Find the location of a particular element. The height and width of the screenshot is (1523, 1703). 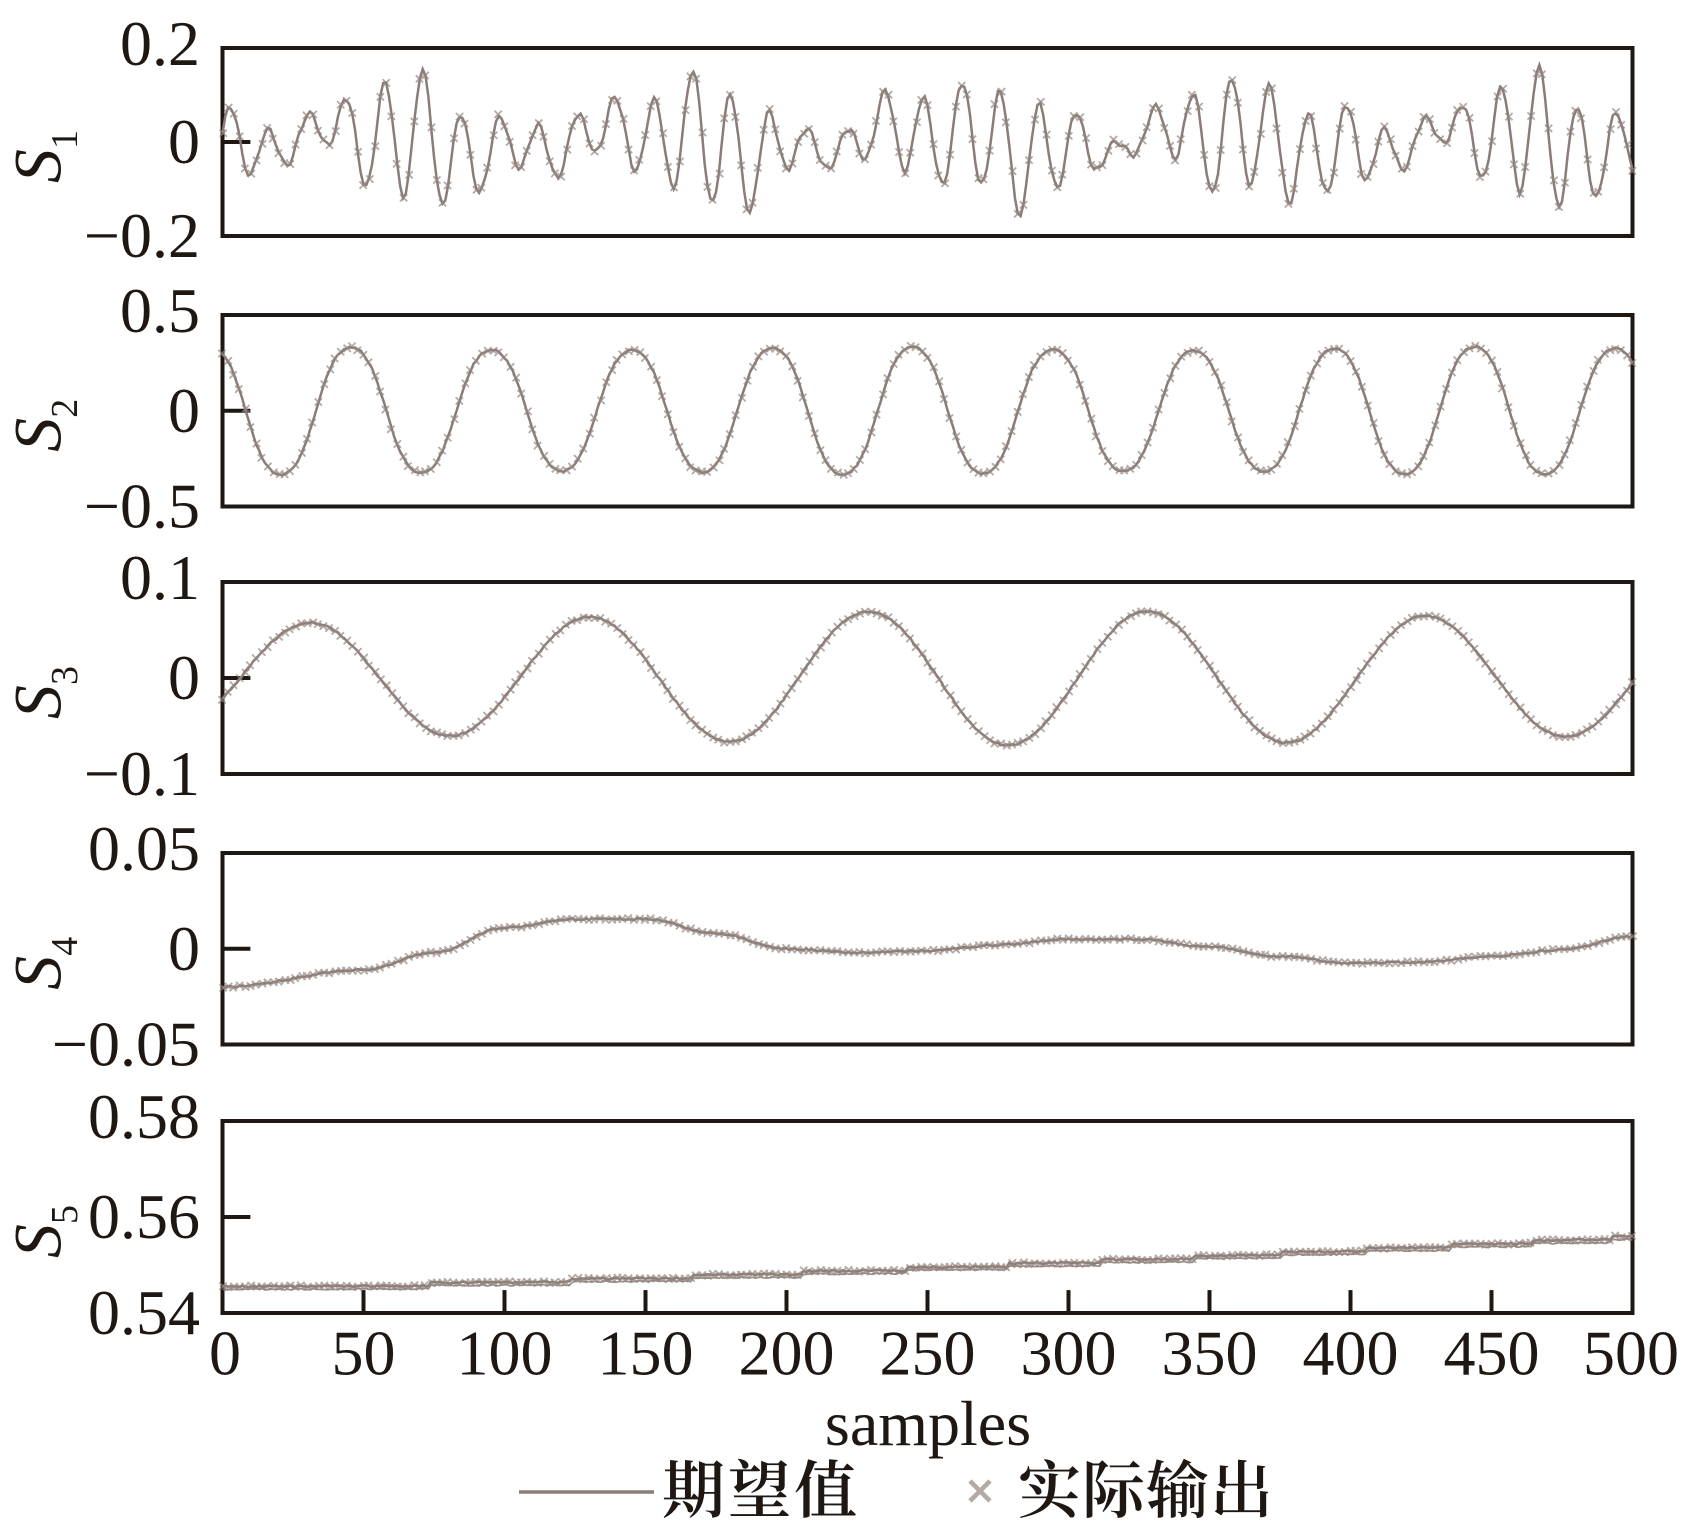

svg-text: 250 is located at coordinates (928, 1353).